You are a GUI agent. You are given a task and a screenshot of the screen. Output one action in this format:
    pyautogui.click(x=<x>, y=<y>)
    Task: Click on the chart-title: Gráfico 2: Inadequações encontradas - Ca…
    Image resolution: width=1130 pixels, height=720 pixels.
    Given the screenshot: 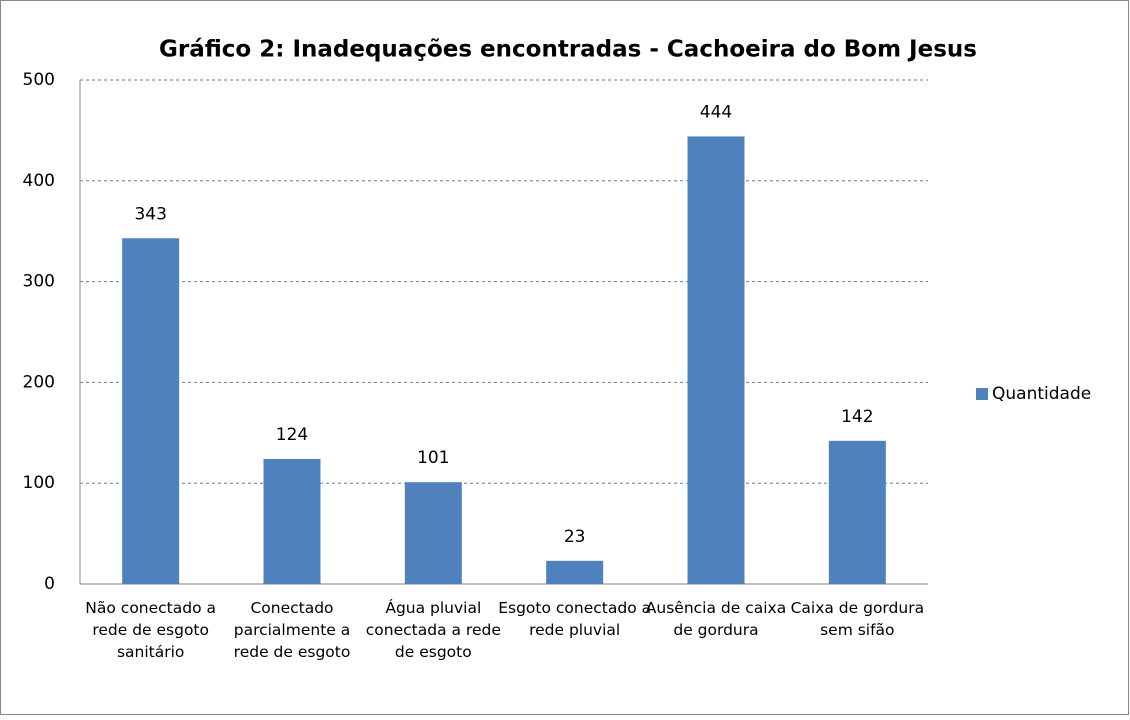 What is the action you would take?
    pyautogui.click(x=568, y=50)
    